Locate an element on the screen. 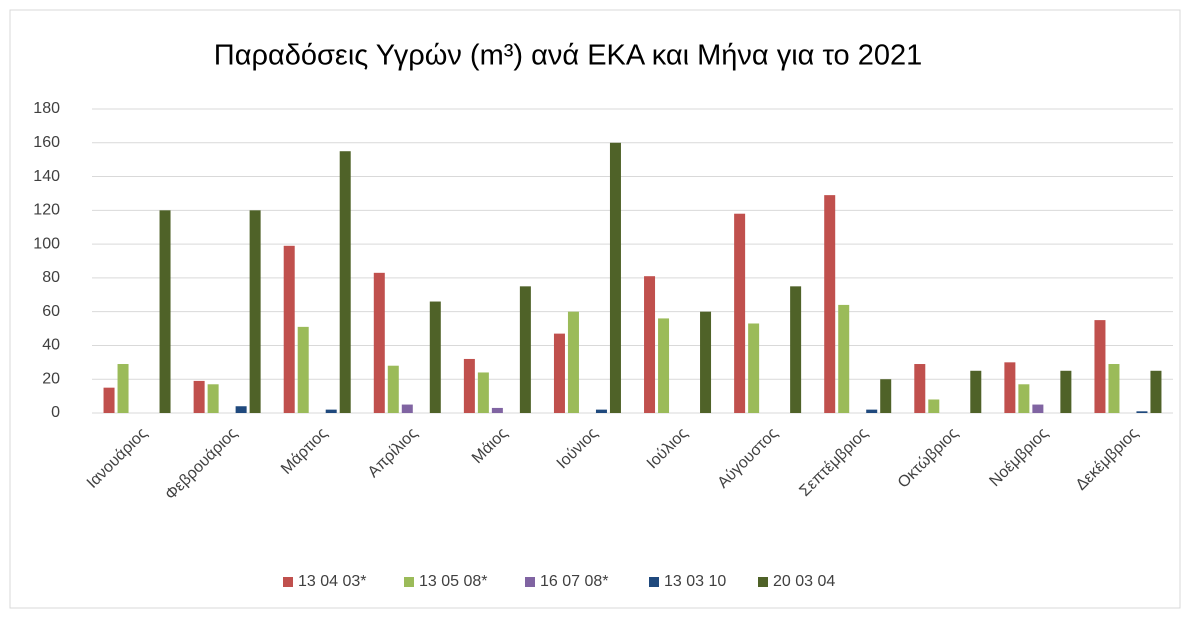 Image resolution: width=1191 pixels, height=623 pixels. y-tick-label: 20 is located at coordinates (51, 378).